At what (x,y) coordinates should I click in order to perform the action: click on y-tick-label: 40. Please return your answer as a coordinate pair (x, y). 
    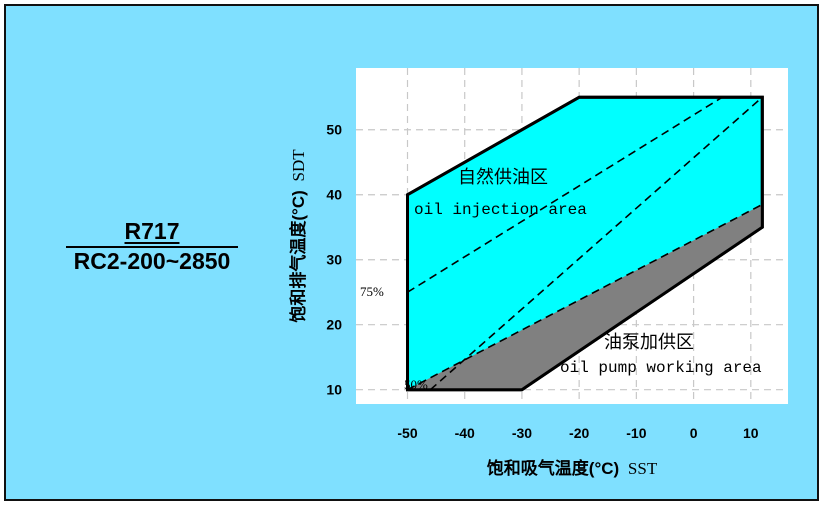
    Looking at the image, I should click on (334, 195).